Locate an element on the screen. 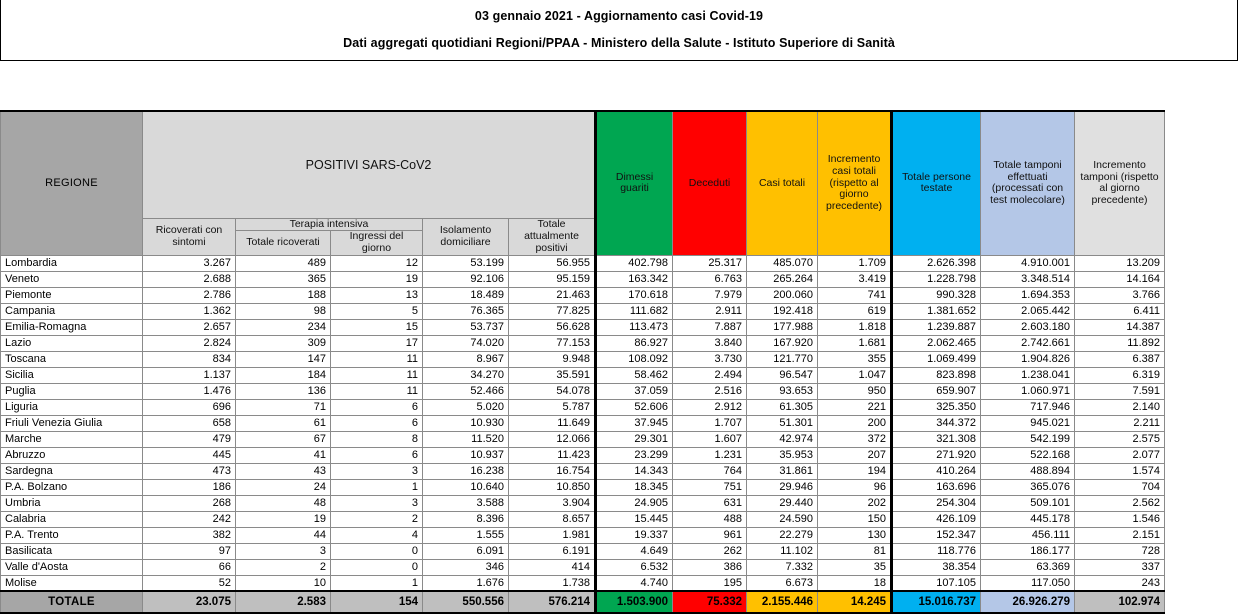 Image resolution: width=1238 pixels, height=614 pixels. cell-ti-totale: 188 is located at coordinates (283, 295).